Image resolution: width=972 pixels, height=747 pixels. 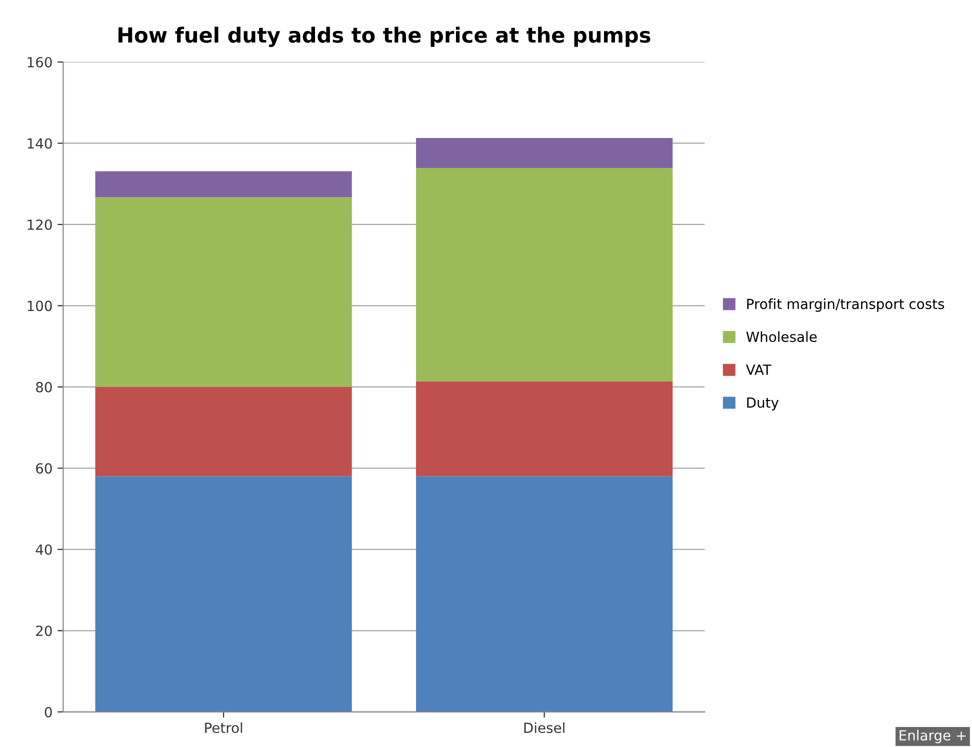 I want to click on y-tick-label: 120, so click(x=40, y=224).